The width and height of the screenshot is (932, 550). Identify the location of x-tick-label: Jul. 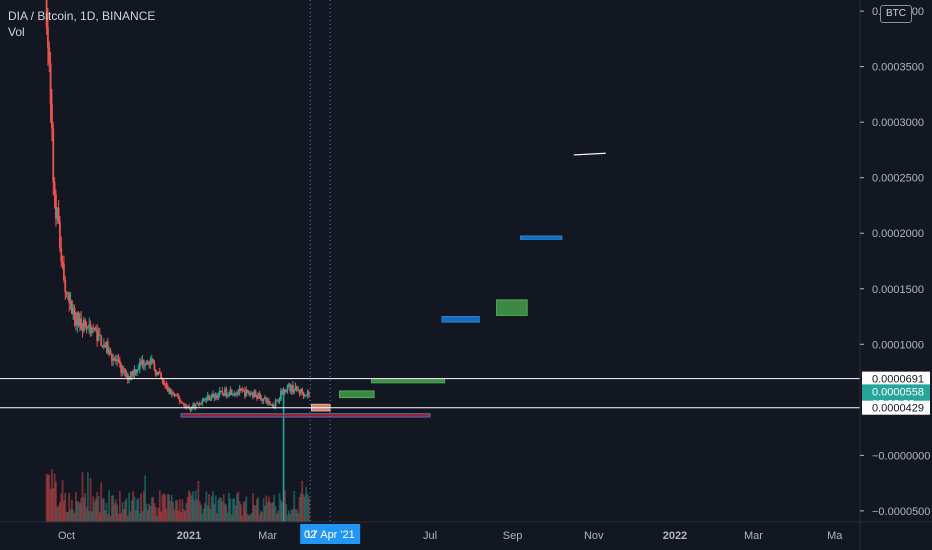
(430, 536).